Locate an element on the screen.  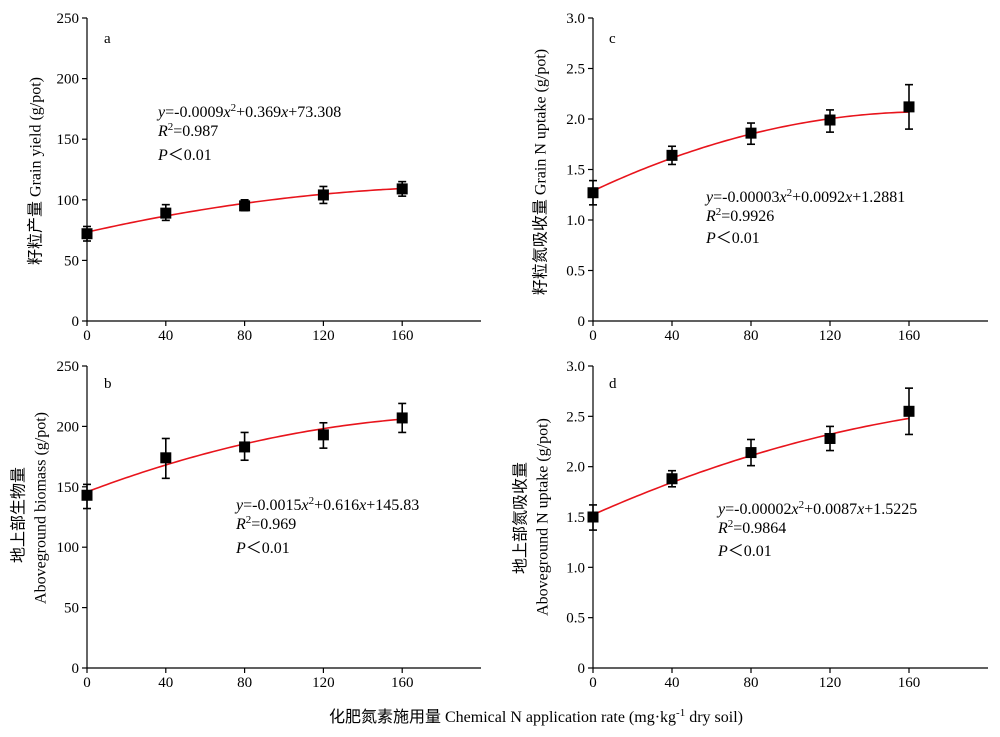
panel-label: d is located at coordinates (613, 384).